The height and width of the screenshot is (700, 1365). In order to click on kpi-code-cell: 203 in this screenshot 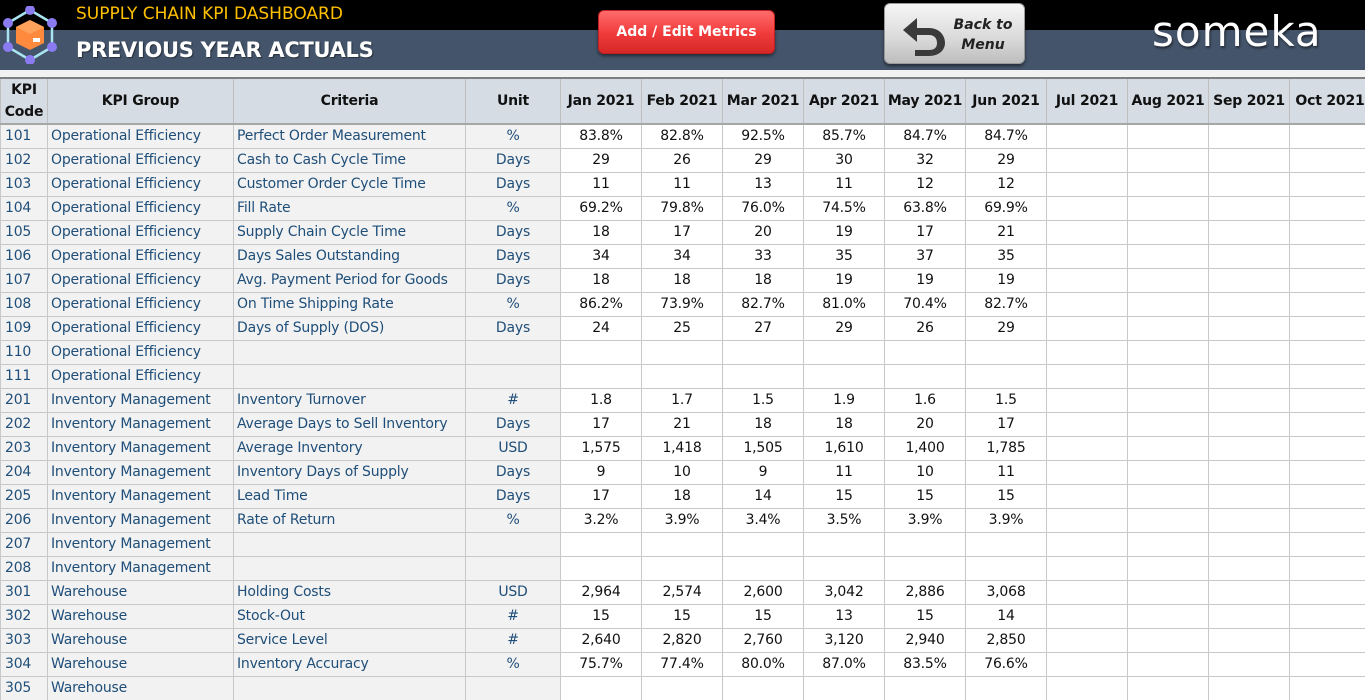, I will do `click(24, 448)`.